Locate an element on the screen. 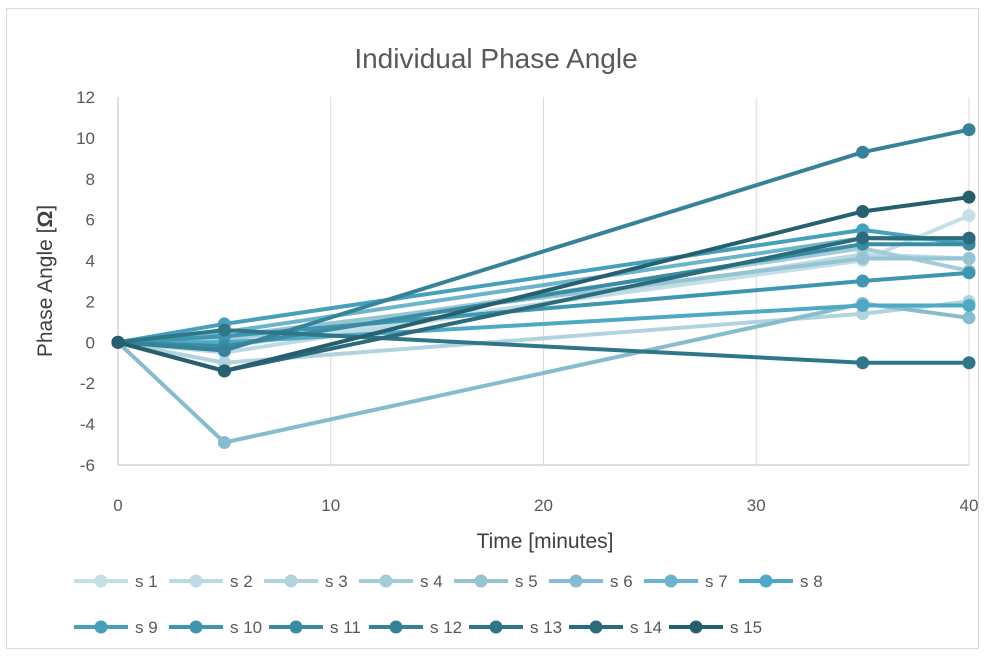 This screenshot has height=657, width=987. y-axis-title-prefix: Phase Angle [ is located at coordinates (45, 292).